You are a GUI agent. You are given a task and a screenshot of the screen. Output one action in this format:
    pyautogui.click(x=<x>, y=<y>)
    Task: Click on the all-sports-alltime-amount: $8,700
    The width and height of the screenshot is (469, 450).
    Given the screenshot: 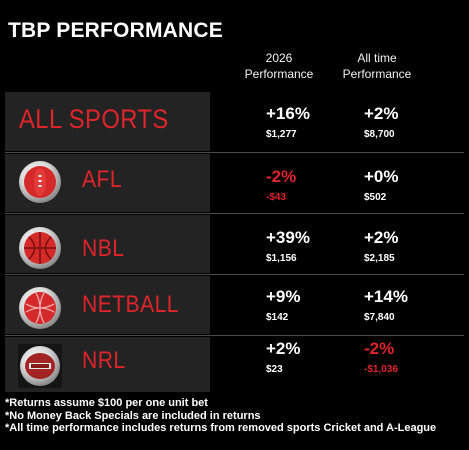 What is the action you would take?
    pyautogui.click(x=379, y=134)
    